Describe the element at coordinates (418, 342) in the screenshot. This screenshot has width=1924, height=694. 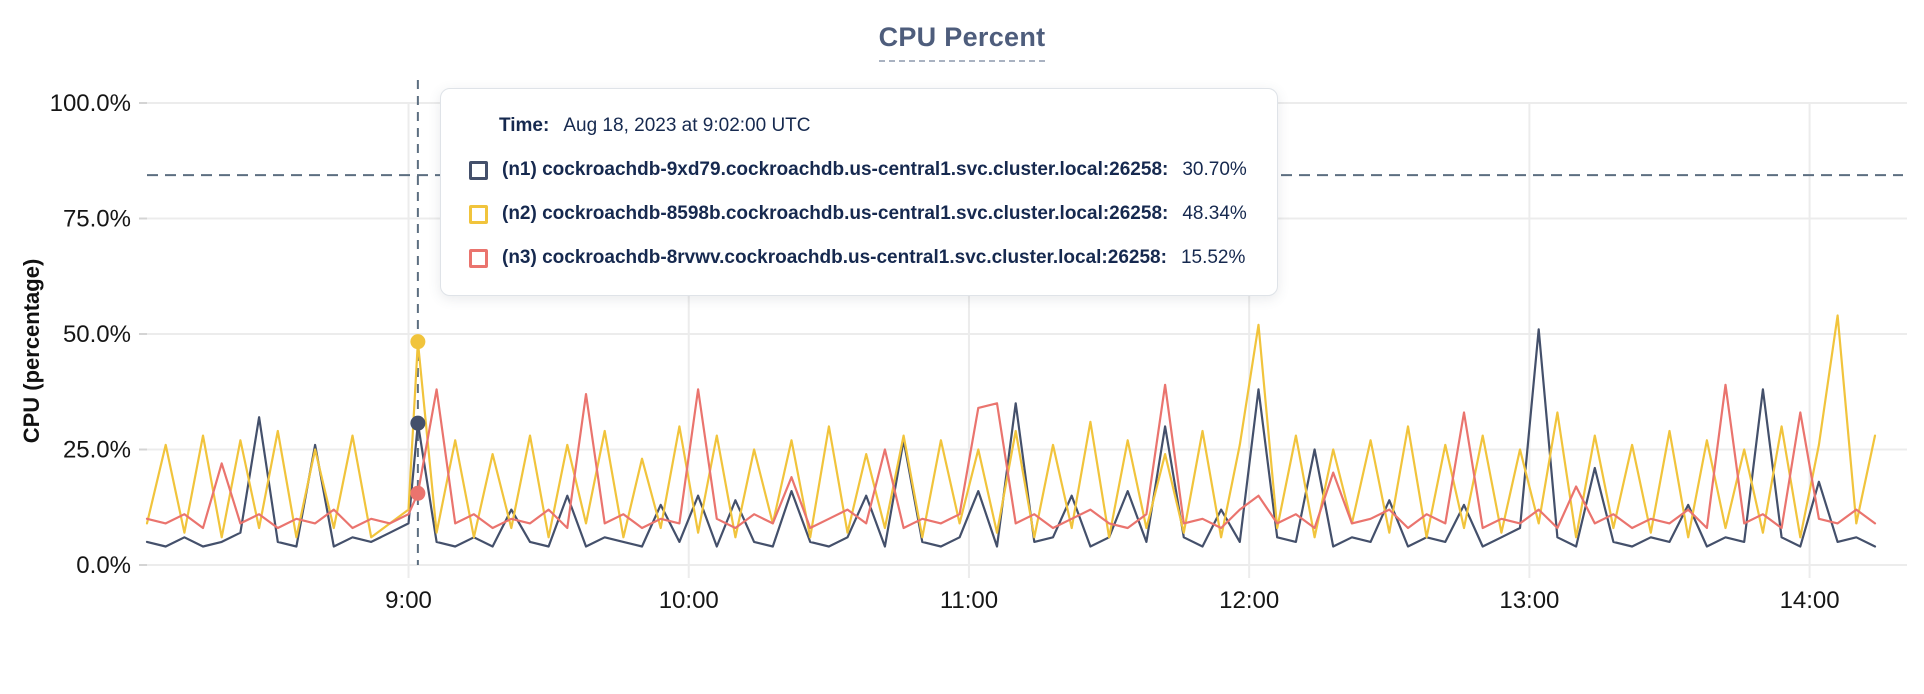
I see `hover-point-n2` at that location.